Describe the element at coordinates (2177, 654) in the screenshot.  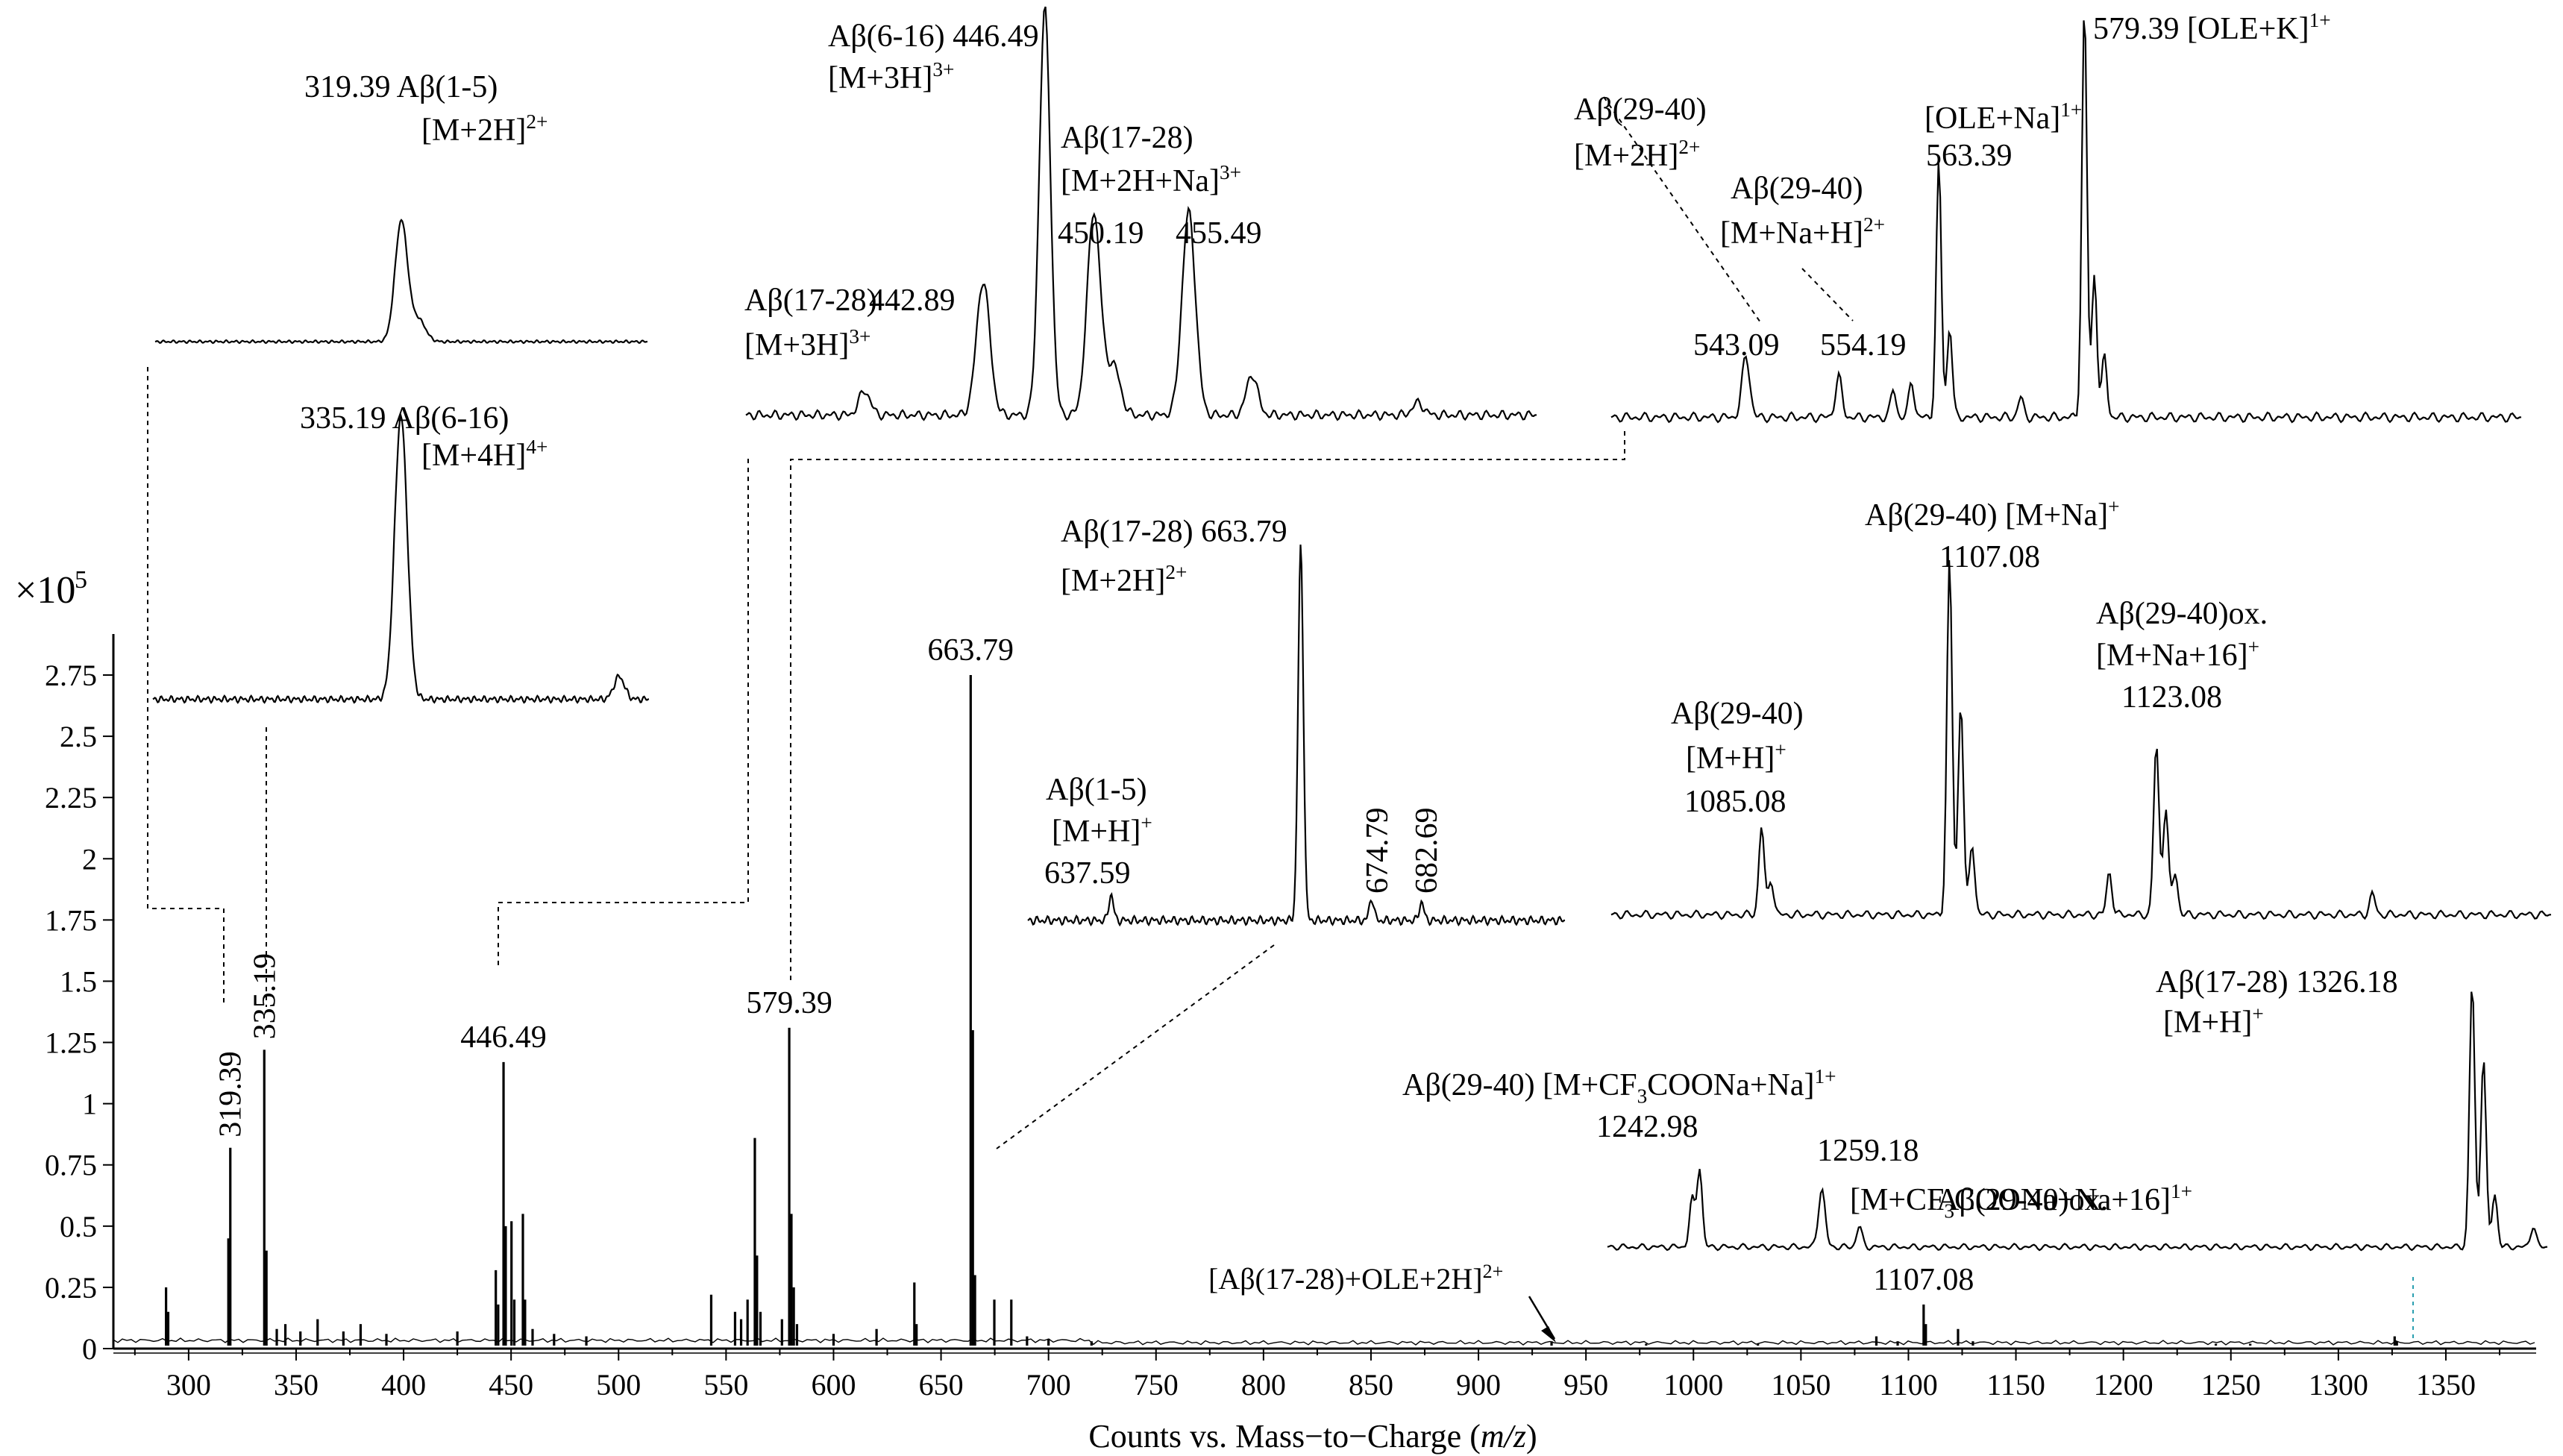
I see `inset-label: [M+Na+16]+` at that location.